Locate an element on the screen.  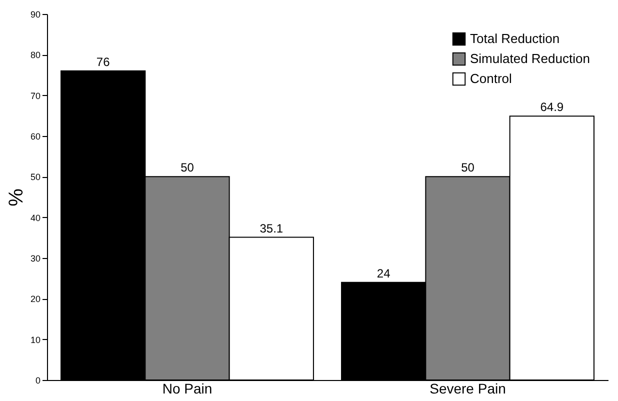
data-label: 24 is located at coordinates (383, 273).